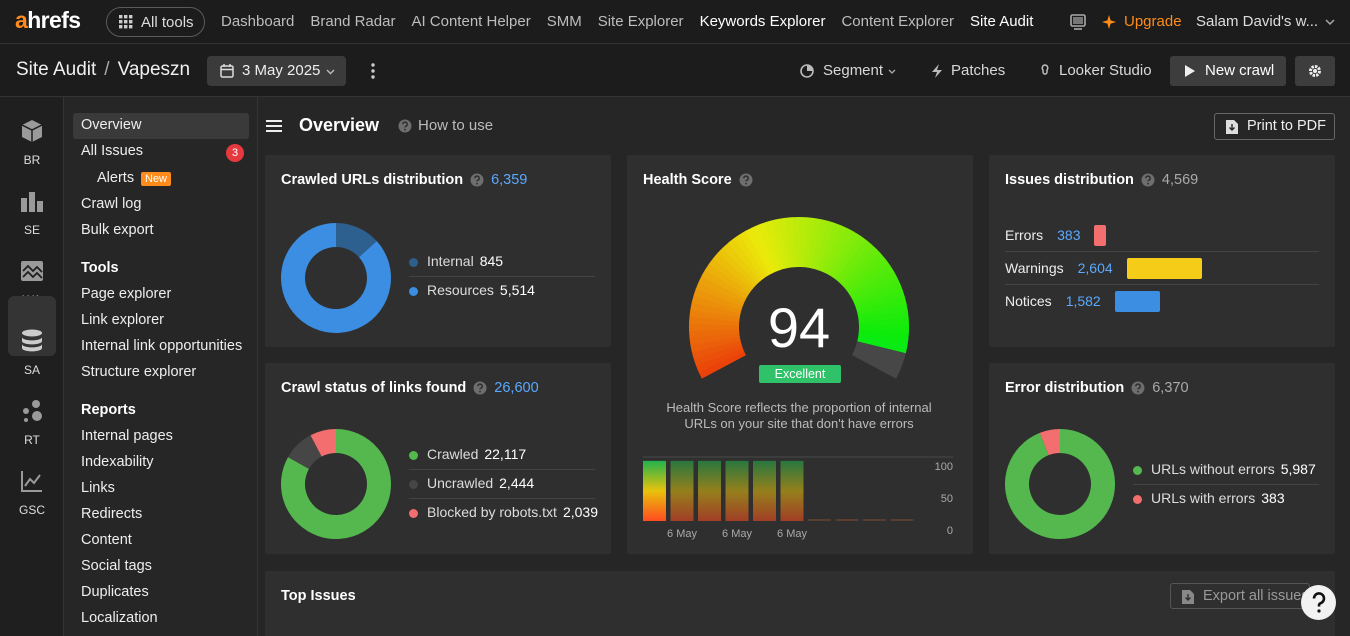  What do you see at coordinates (117, 462) in the screenshot?
I see `sidebar-item: Indexability` at bounding box center [117, 462].